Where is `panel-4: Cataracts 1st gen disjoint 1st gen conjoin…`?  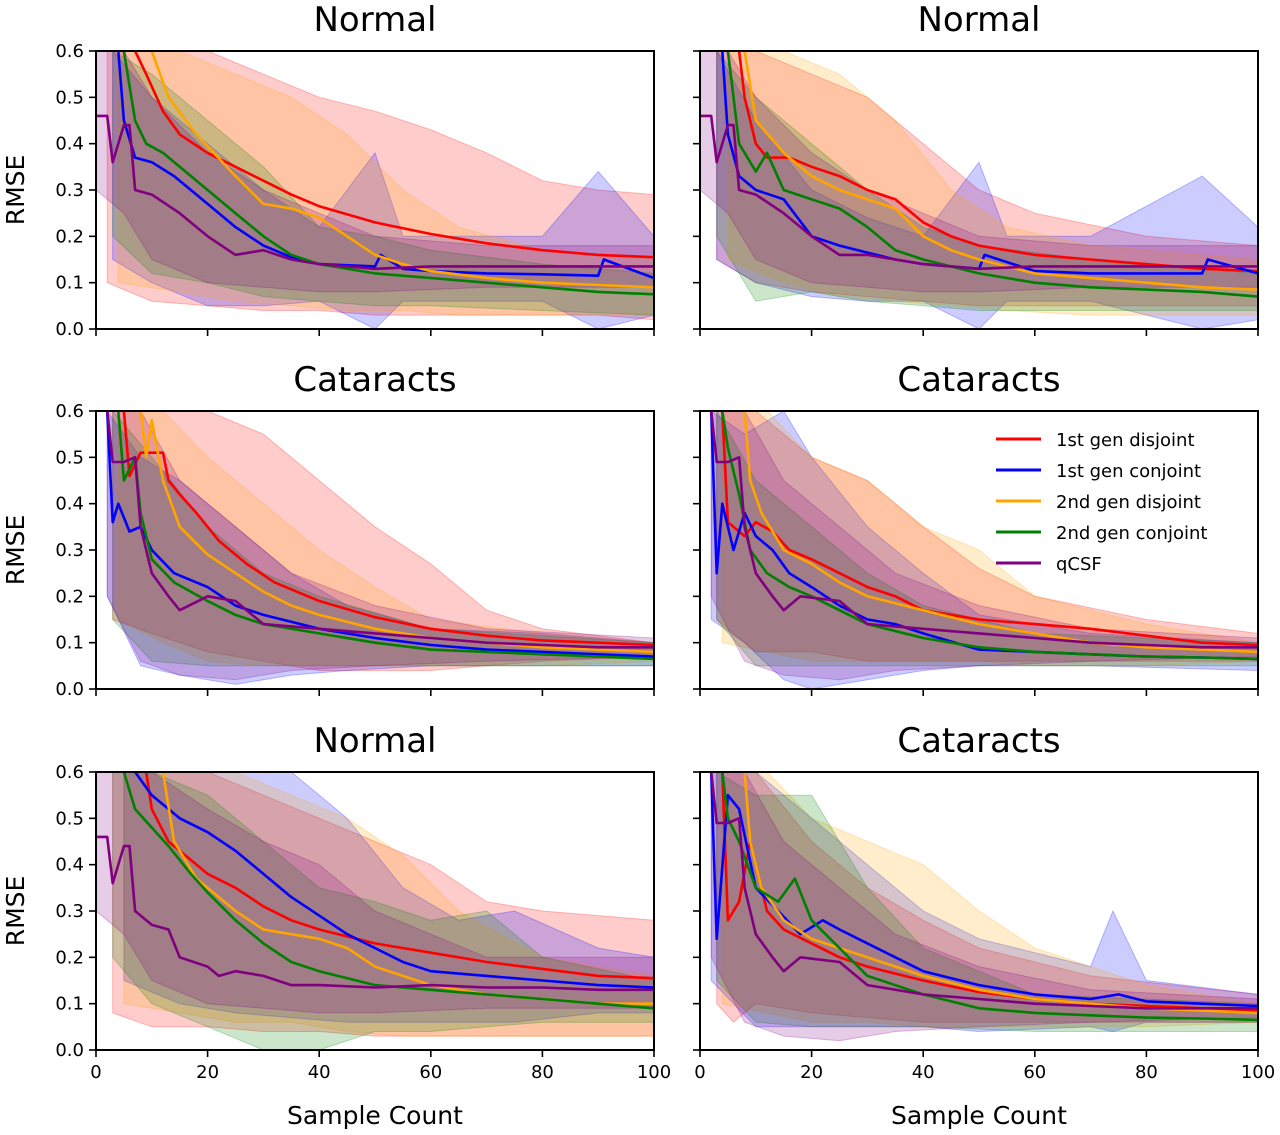
panel-4: Cataracts 1st gen disjoint 1st gen conjoin… is located at coordinates (976, 528).